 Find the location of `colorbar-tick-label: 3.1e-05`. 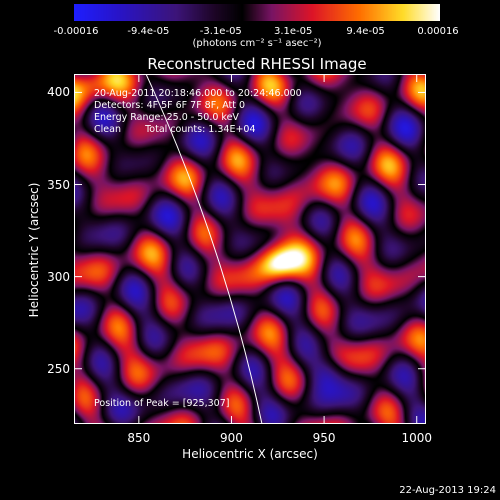

colorbar-tick-label: 3.1e-05 is located at coordinates (293, 31).